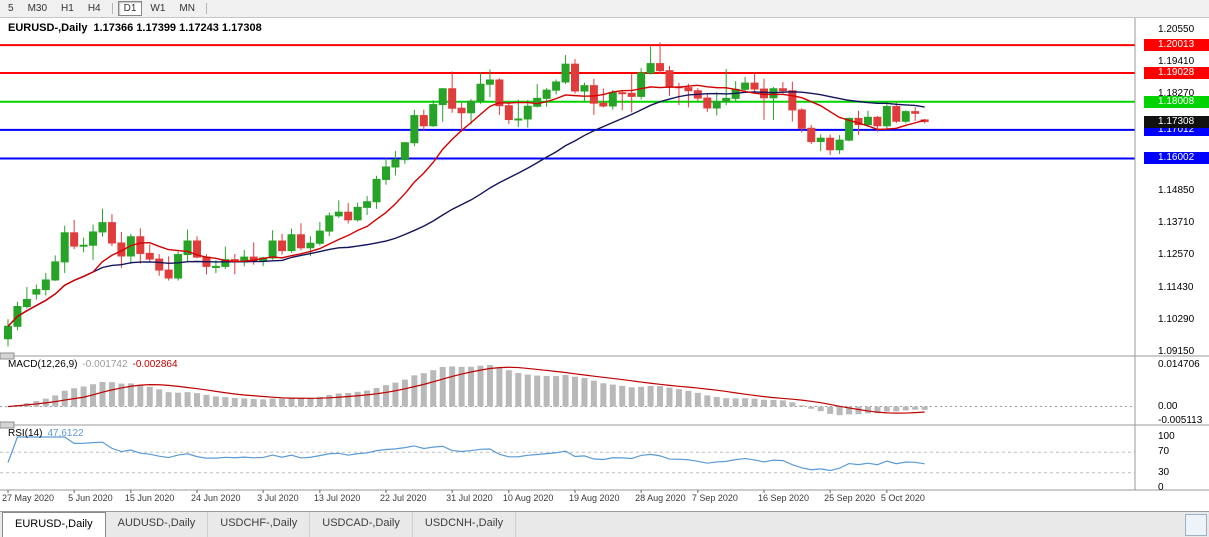 Image resolution: width=1209 pixels, height=537 pixels. Describe the element at coordinates (259, 524) in the screenshot. I see `chart-tab-usdchf-daily: USDCHF-,Daily` at that location.